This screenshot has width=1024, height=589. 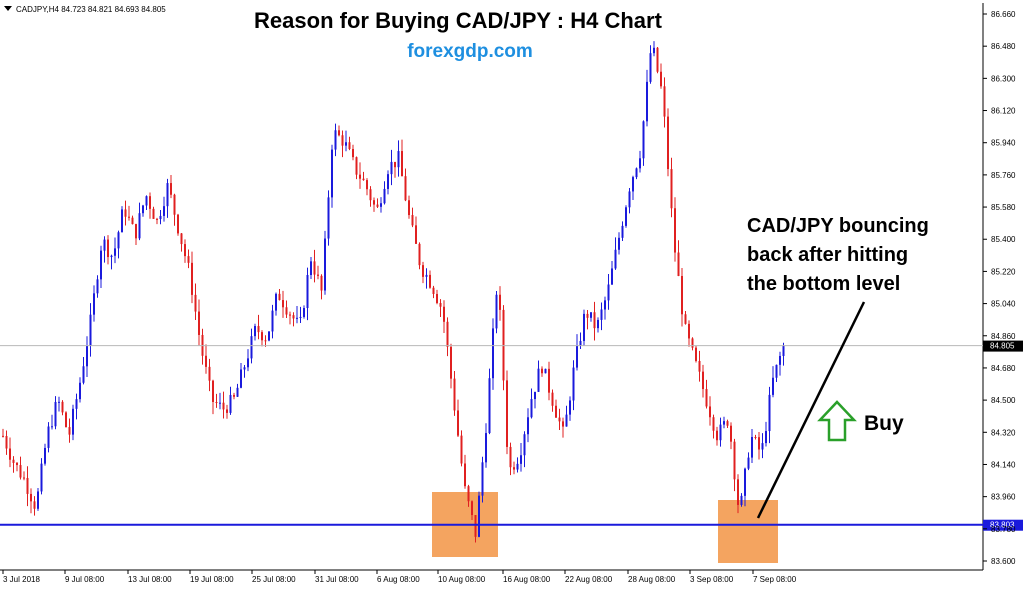 What do you see at coordinates (8, 8) in the screenshot?
I see `symbol-dropdown-icon` at bounding box center [8, 8].